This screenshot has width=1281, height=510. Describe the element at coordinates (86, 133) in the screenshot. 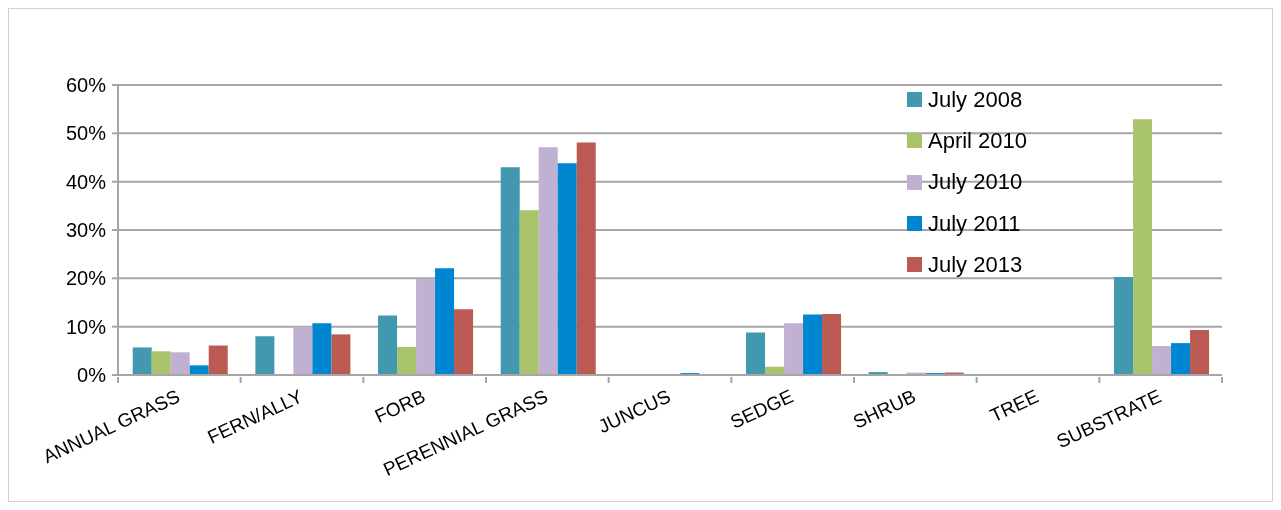

I see `y-tick-label: 50%` at that location.